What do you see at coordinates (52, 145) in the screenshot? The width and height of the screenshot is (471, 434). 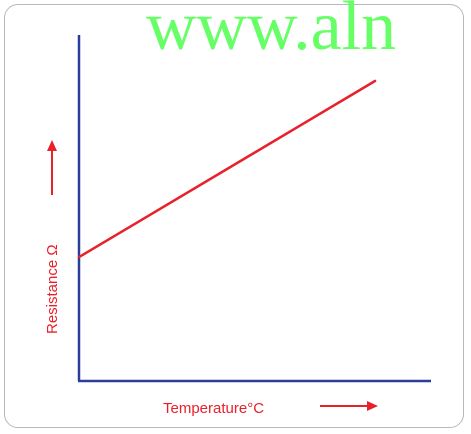 I see `y-axis-arrow-head` at bounding box center [52, 145].